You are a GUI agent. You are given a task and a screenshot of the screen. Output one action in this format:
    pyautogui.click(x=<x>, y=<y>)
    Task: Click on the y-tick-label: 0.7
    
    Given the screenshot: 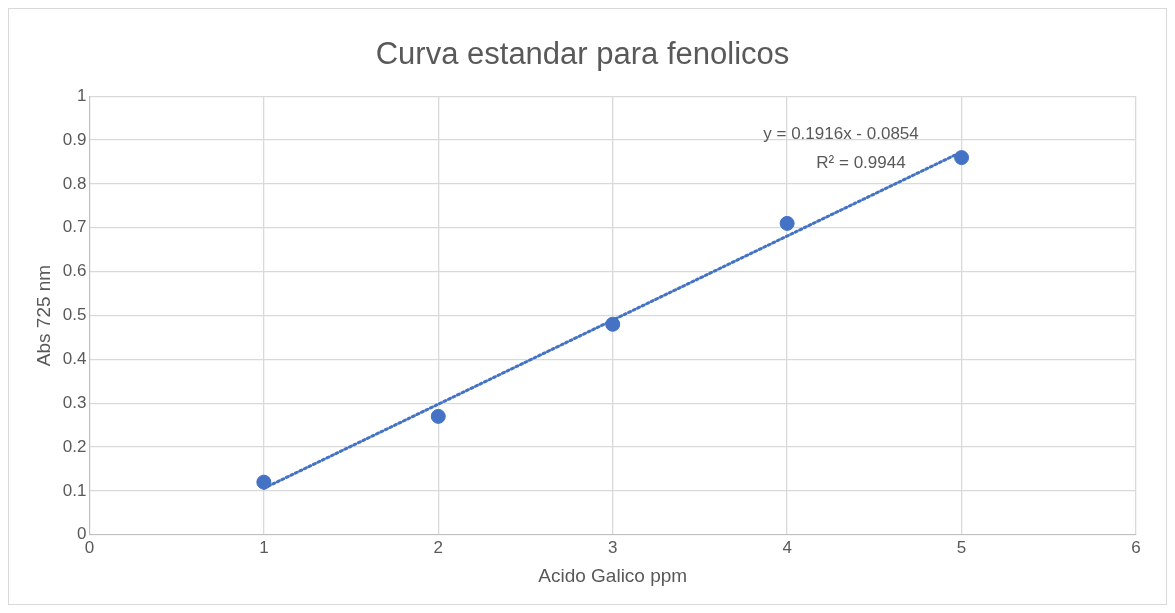 What is the action you would take?
    pyautogui.click(x=74, y=227)
    